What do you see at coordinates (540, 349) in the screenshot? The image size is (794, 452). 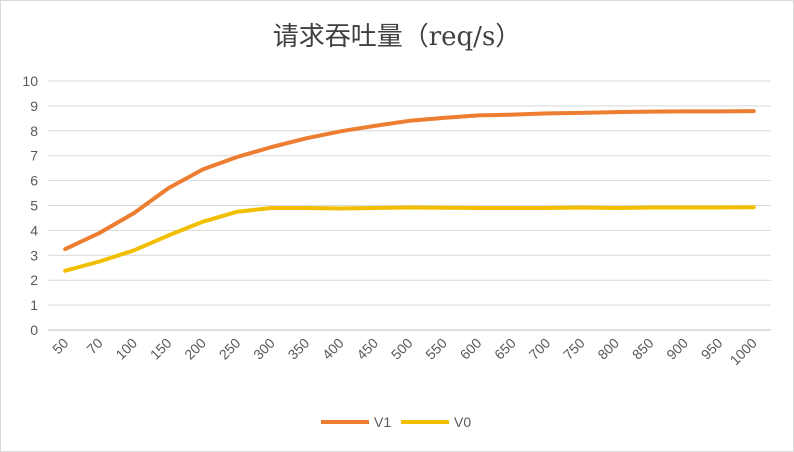 I see `x-tick-label: 700` at bounding box center [540, 349].